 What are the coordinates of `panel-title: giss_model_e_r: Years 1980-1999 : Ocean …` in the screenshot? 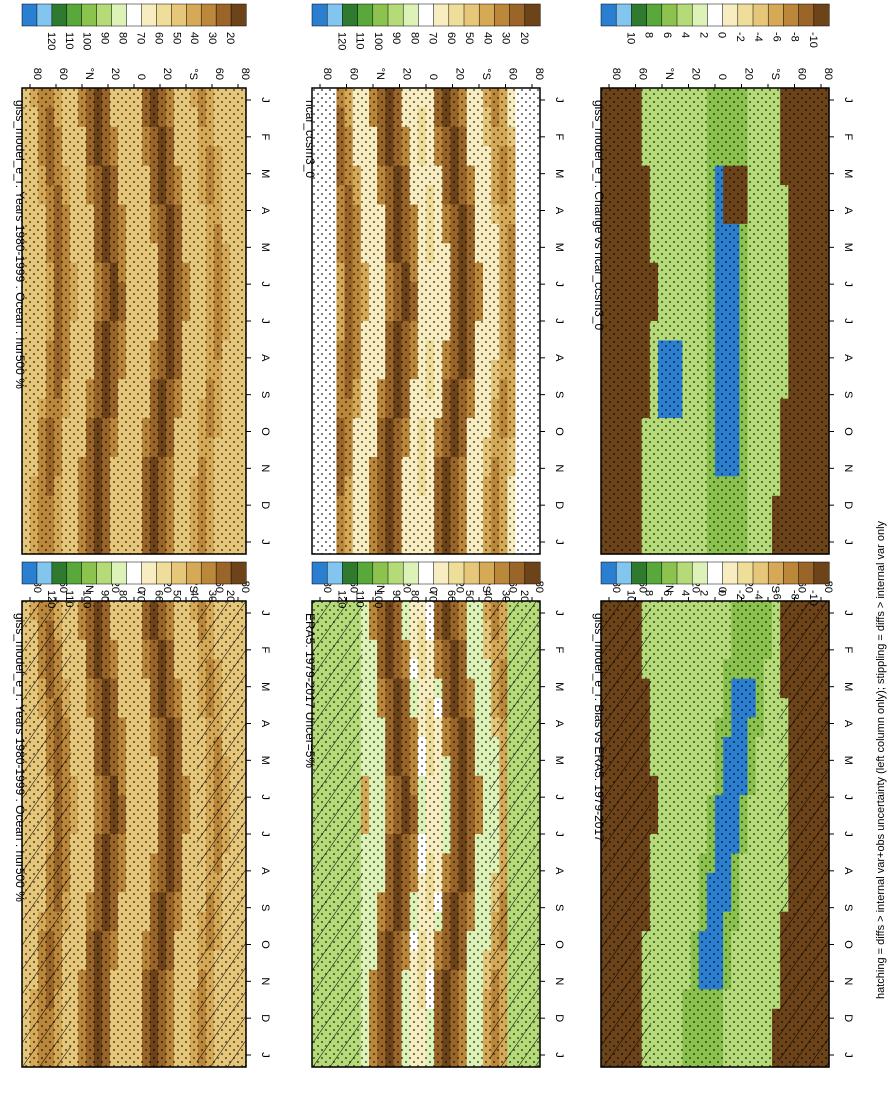 It's located at (20, 757).